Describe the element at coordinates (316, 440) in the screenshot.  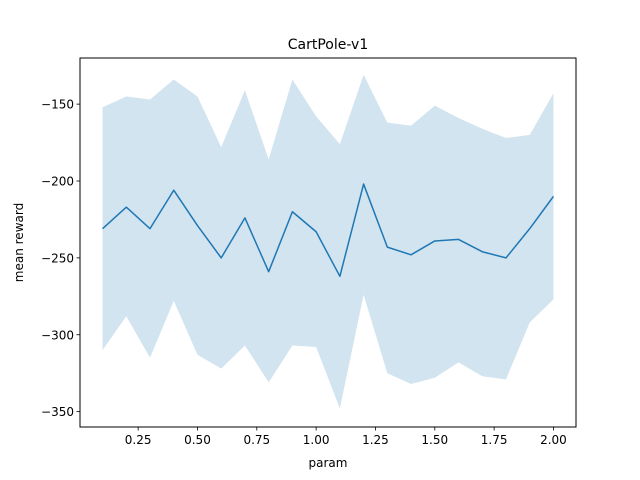
I see `x-tick-label: 1.00` at that location.